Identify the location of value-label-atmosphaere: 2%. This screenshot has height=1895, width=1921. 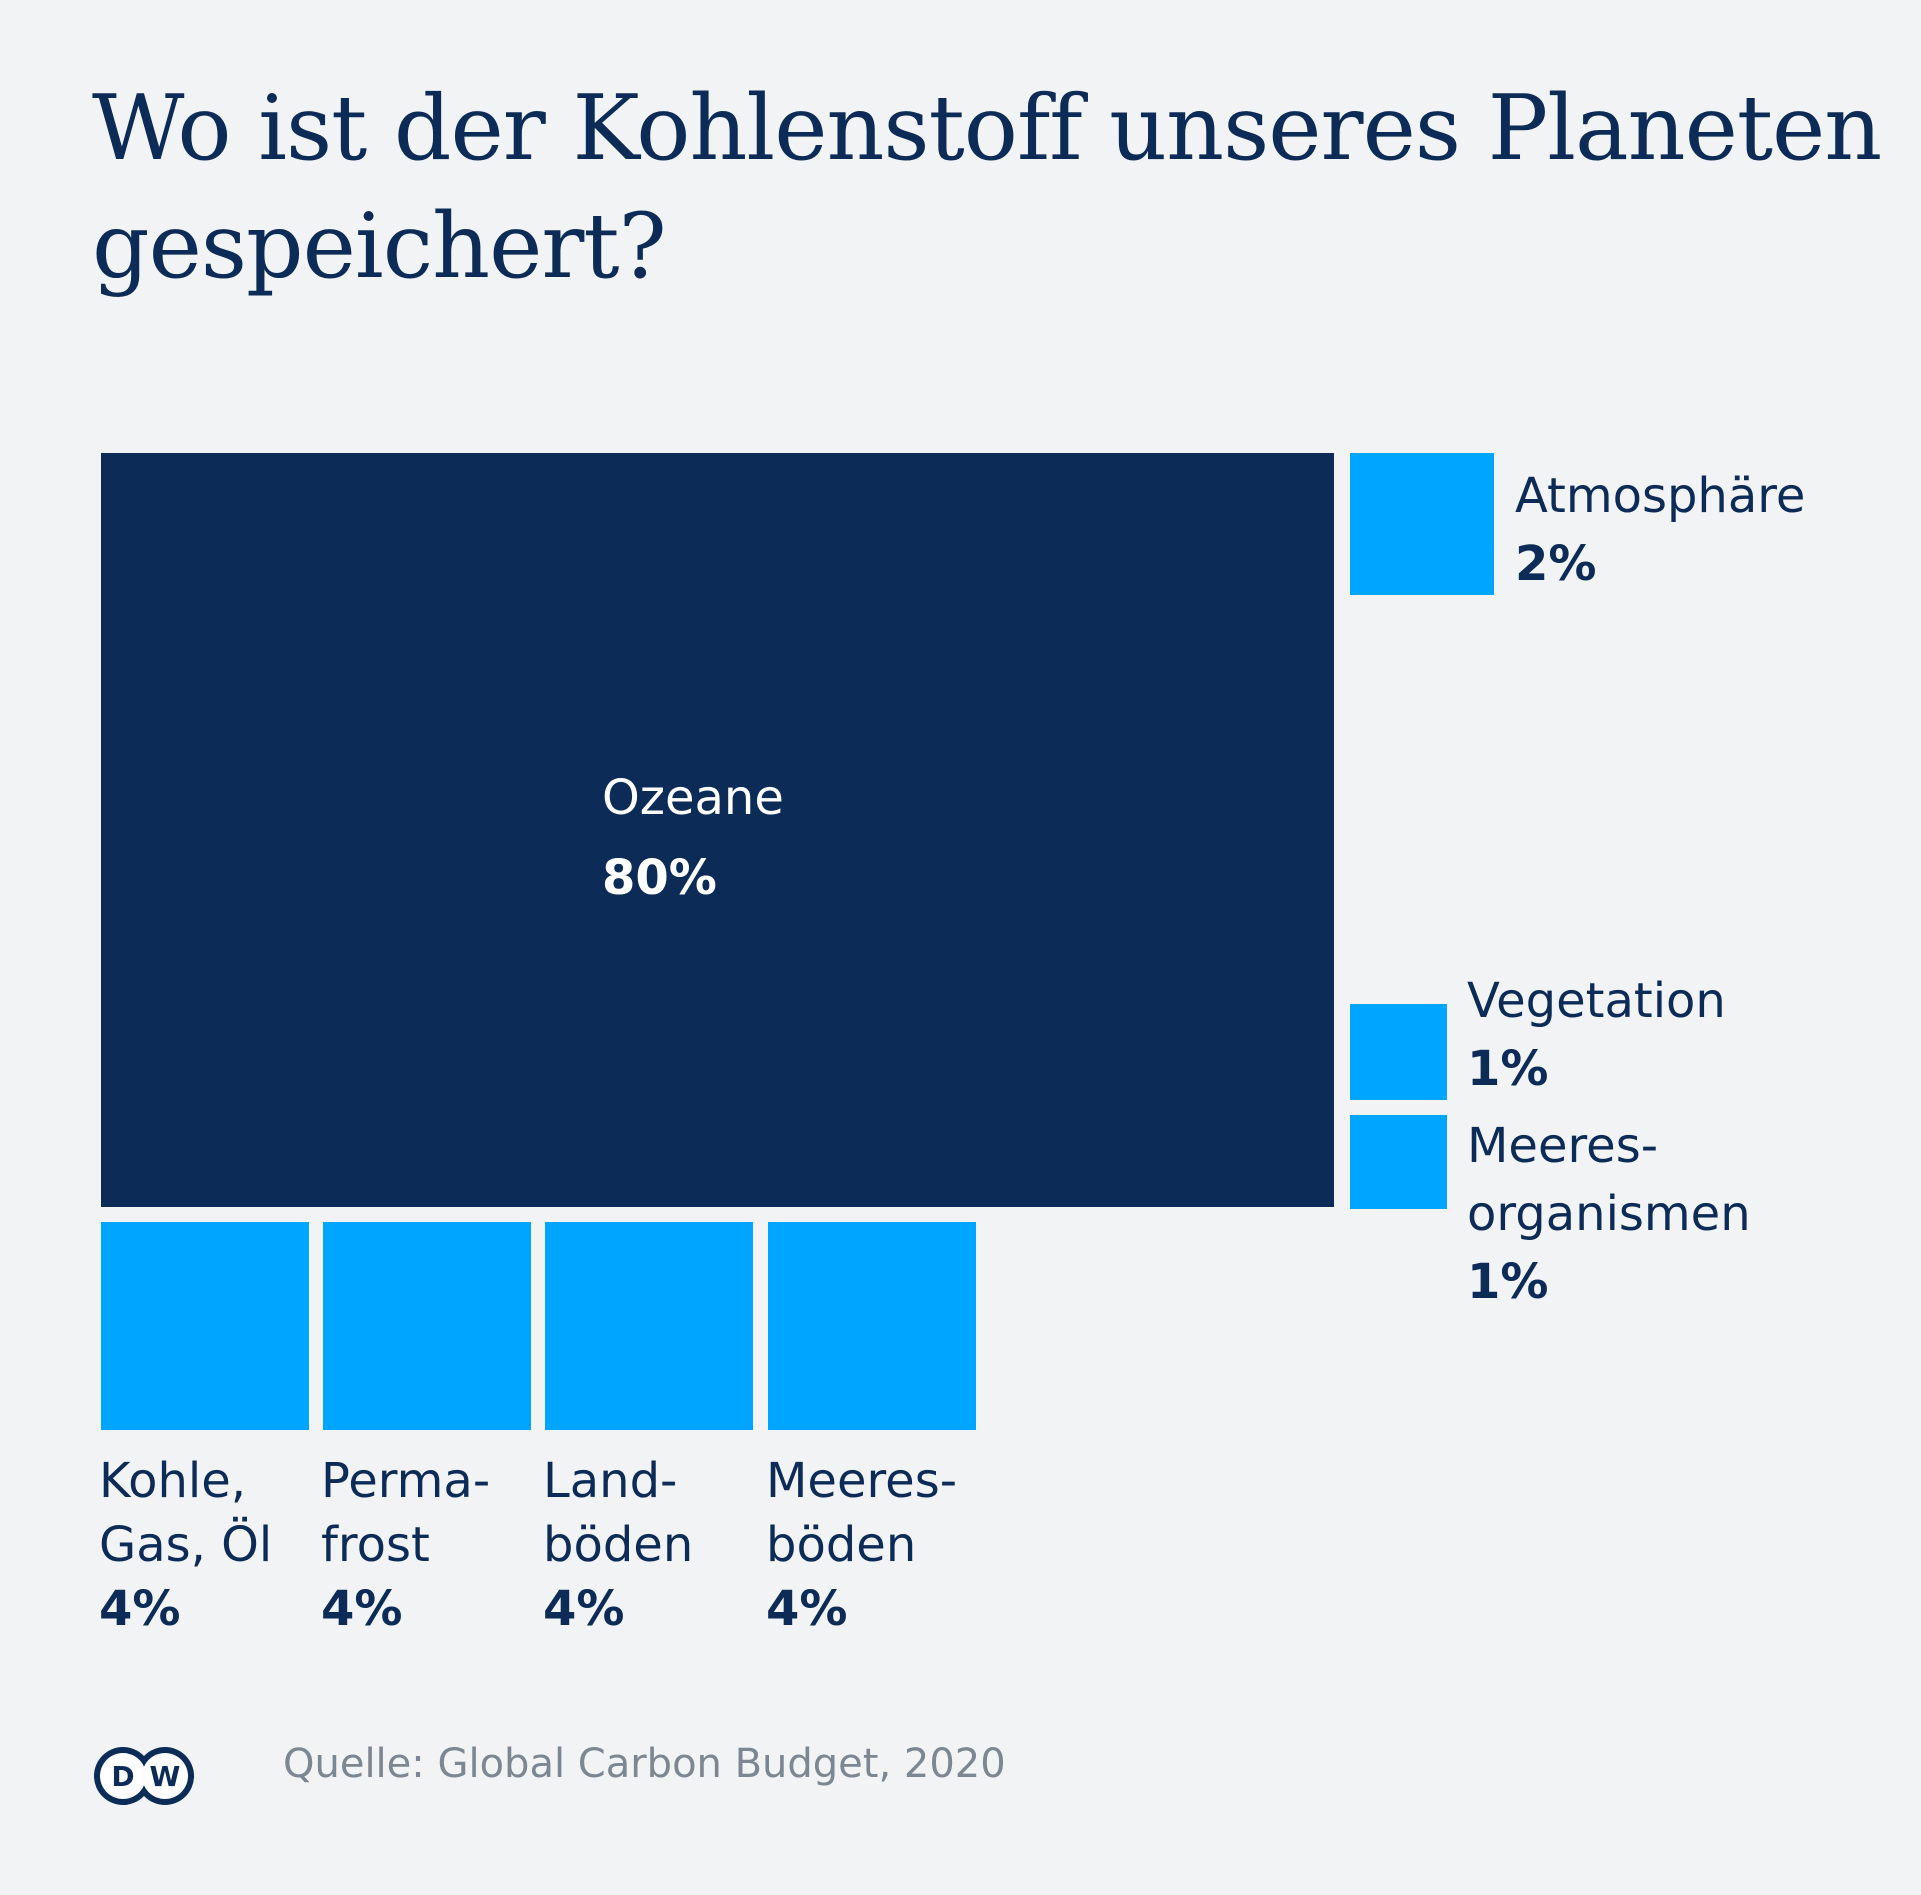
(1556, 564).